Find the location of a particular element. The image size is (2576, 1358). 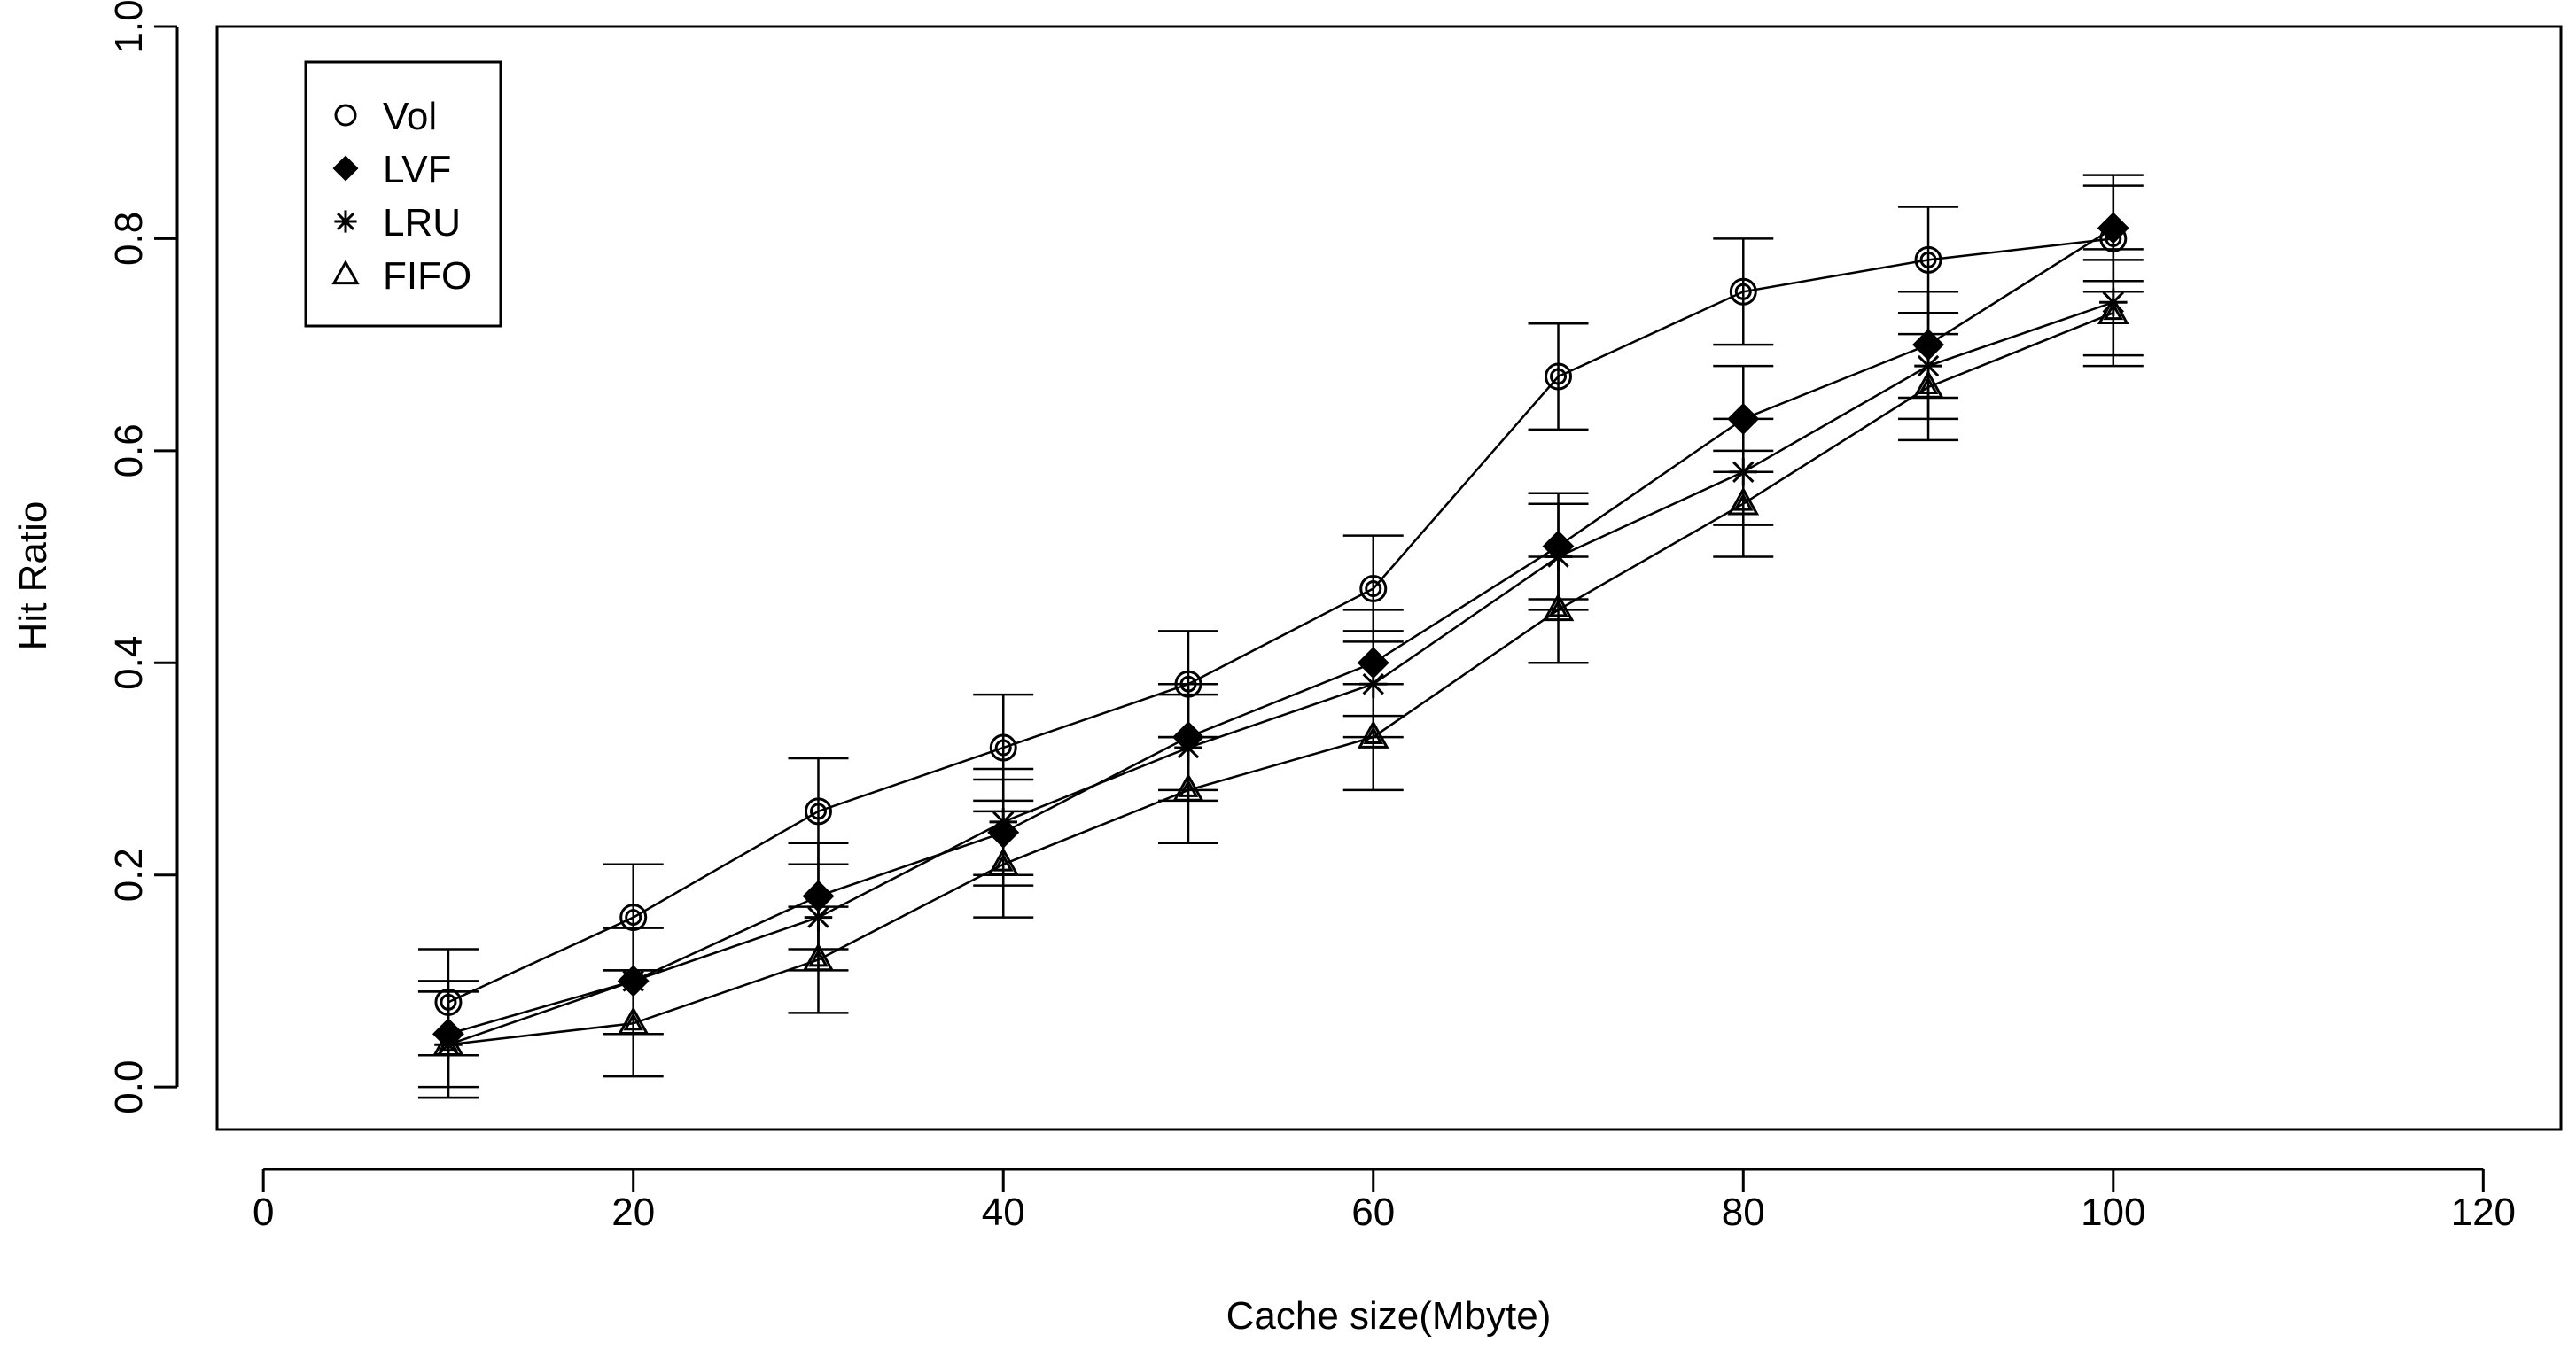

y-axis-label: Hit Ratio is located at coordinates (34, 576).